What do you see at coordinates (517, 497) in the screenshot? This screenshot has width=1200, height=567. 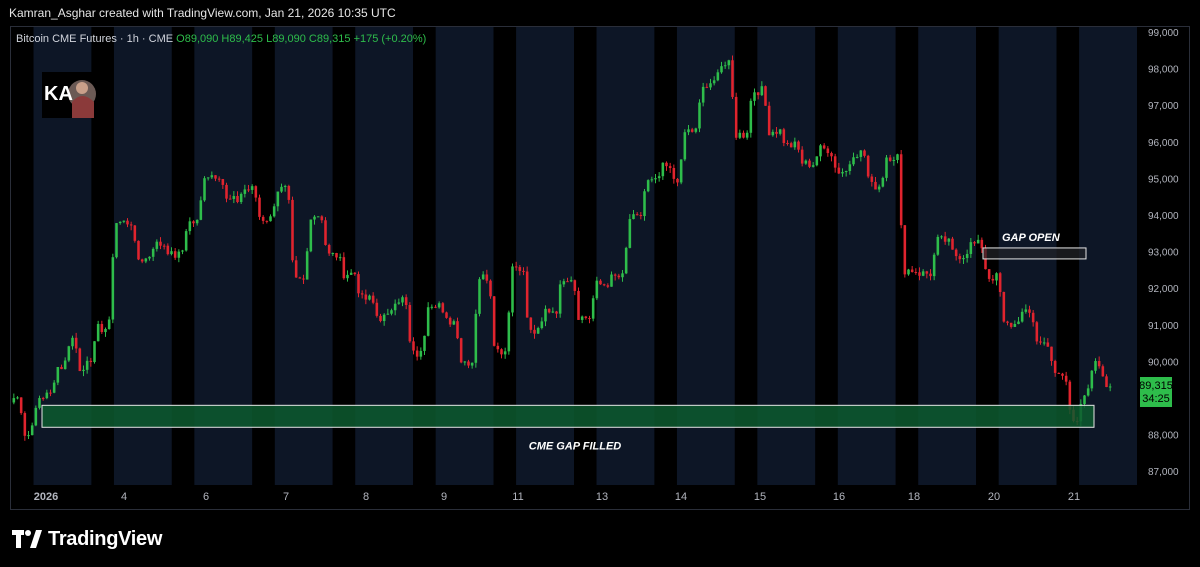 I see `time-tick-label: 11` at bounding box center [517, 497].